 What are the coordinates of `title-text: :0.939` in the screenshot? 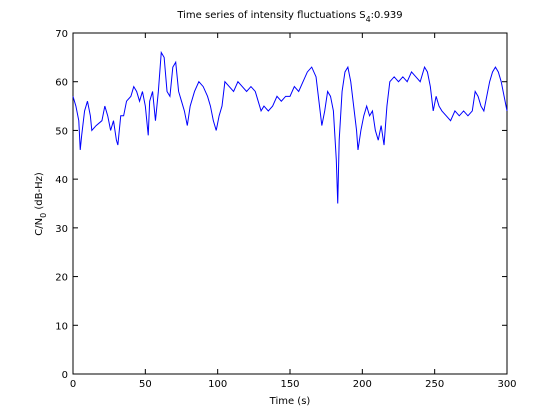 It's located at (387, 15).